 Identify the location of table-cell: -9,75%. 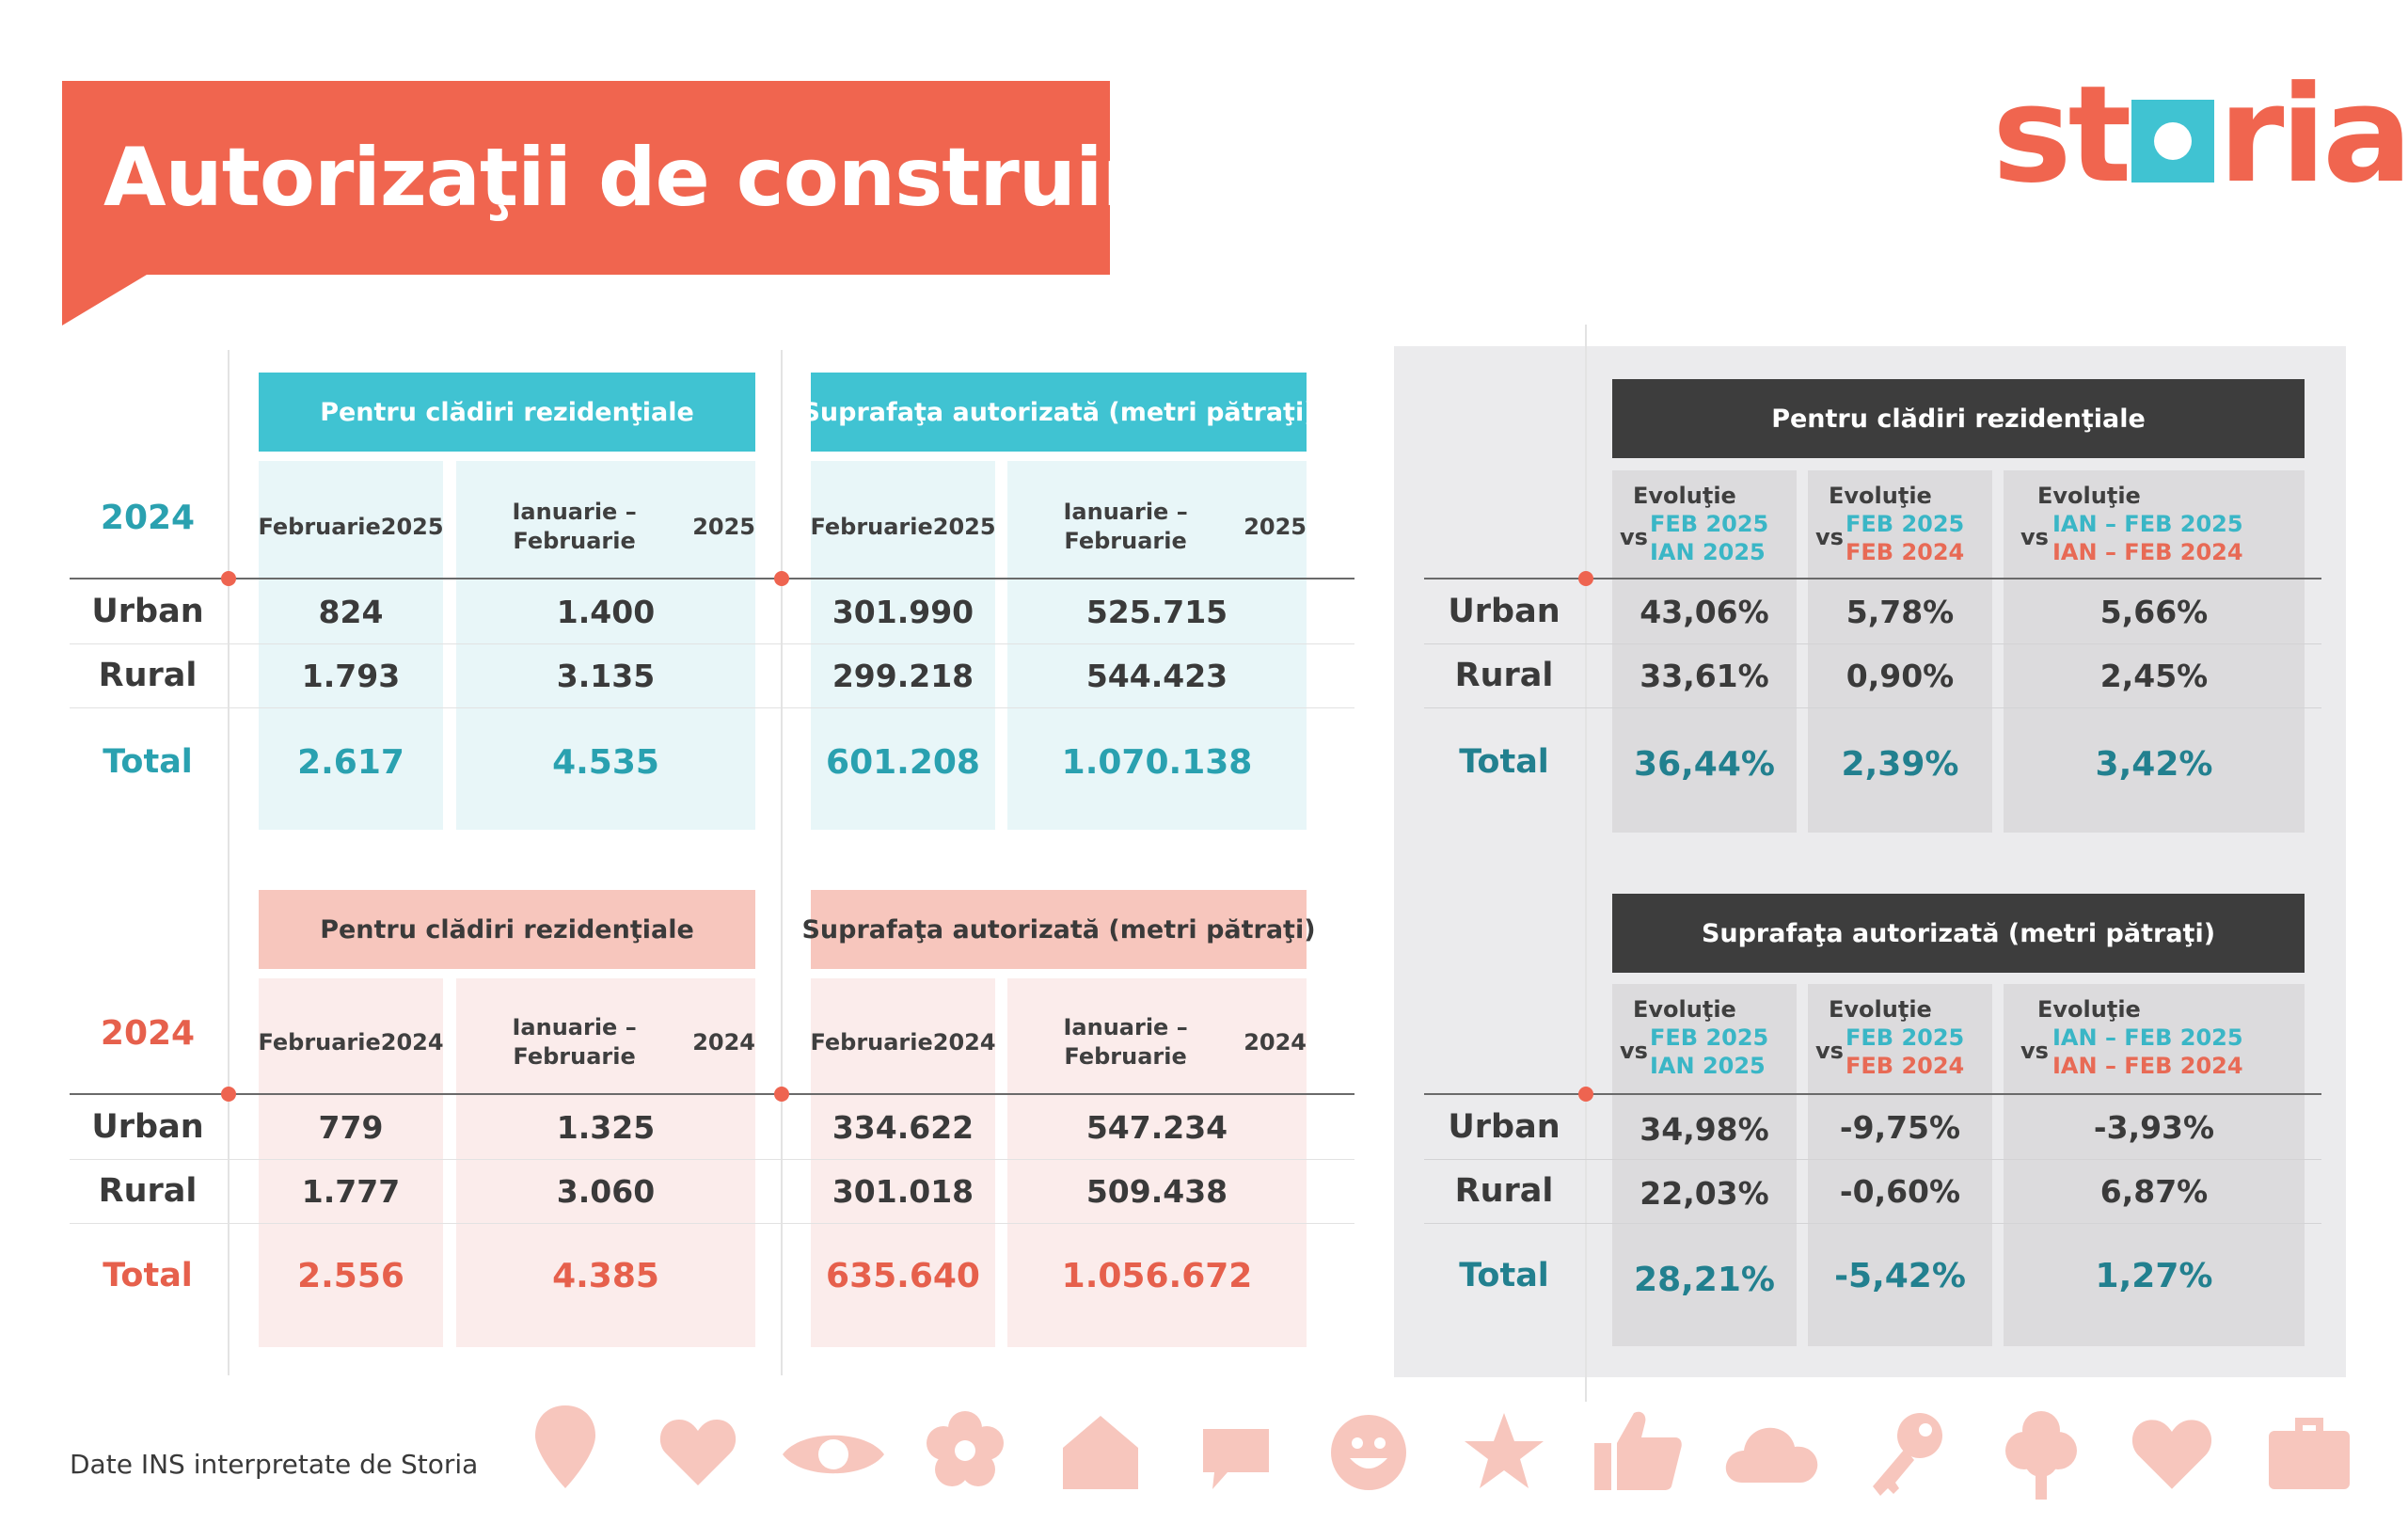
(1900, 1127).